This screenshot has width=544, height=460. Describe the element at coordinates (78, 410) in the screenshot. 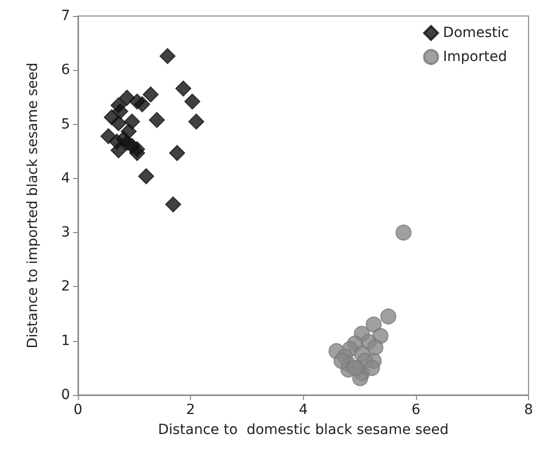

I see `x-tick-label: 0` at that location.